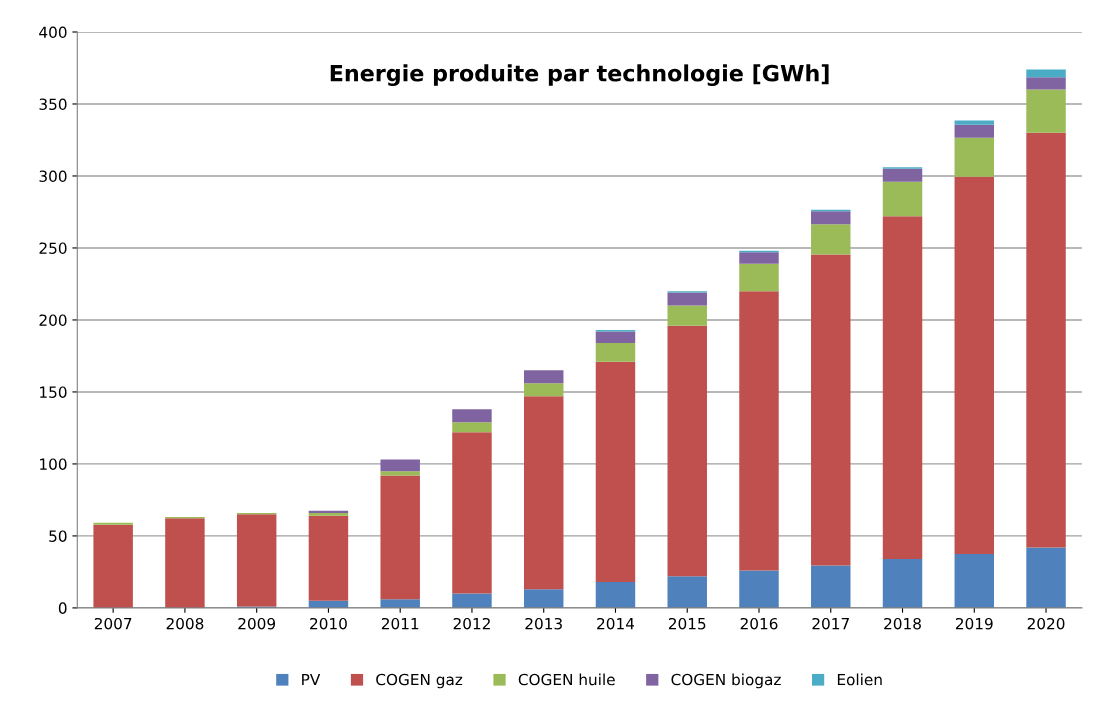 This screenshot has width=1104, height=711. I want to click on y-tick-label: 400, so click(53, 32).